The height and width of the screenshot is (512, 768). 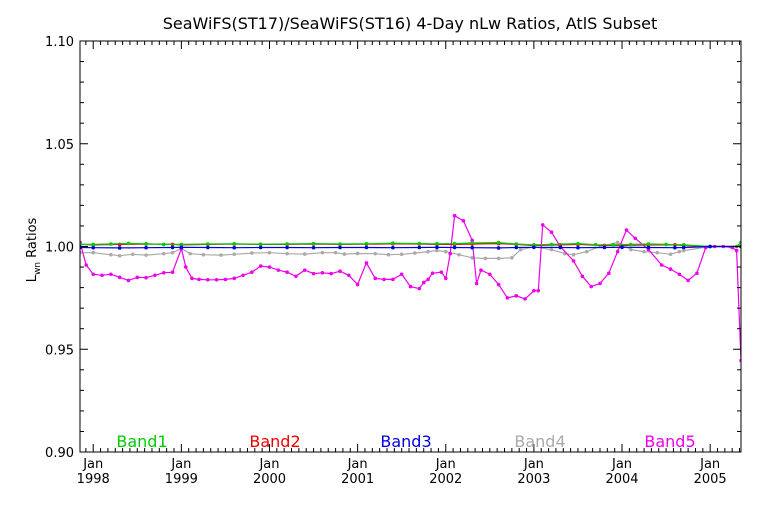 I want to click on x-tick-label-year: 2001, so click(x=357, y=479).